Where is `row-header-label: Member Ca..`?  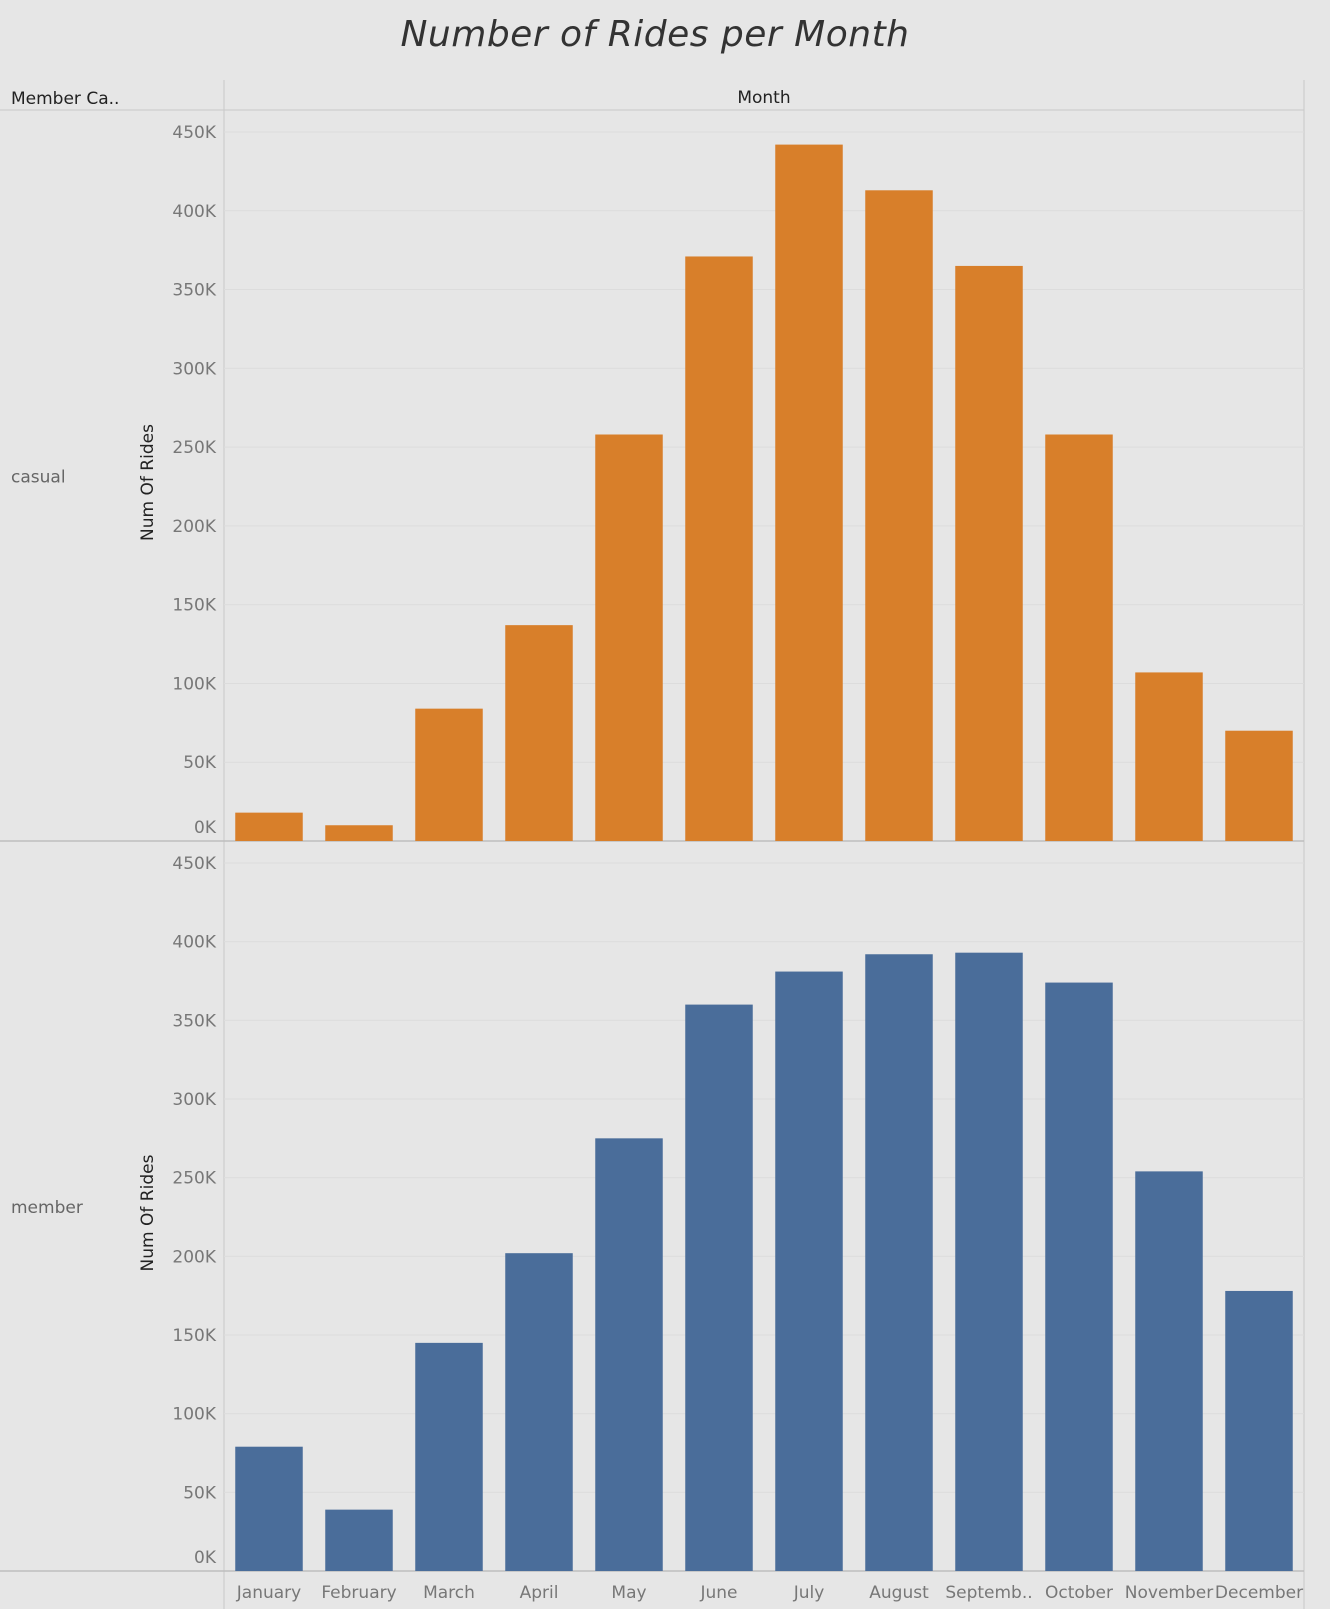
row-header-label: Member Ca.. is located at coordinates (65, 99).